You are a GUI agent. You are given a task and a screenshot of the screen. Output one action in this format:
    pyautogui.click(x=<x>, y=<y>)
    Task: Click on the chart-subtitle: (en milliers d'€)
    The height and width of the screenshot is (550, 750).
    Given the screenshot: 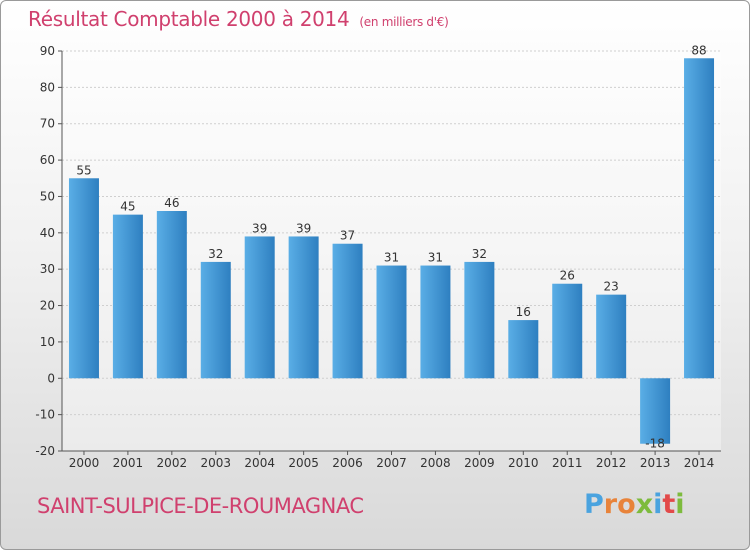 What is the action you would take?
    pyautogui.click(x=404, y=22)
    